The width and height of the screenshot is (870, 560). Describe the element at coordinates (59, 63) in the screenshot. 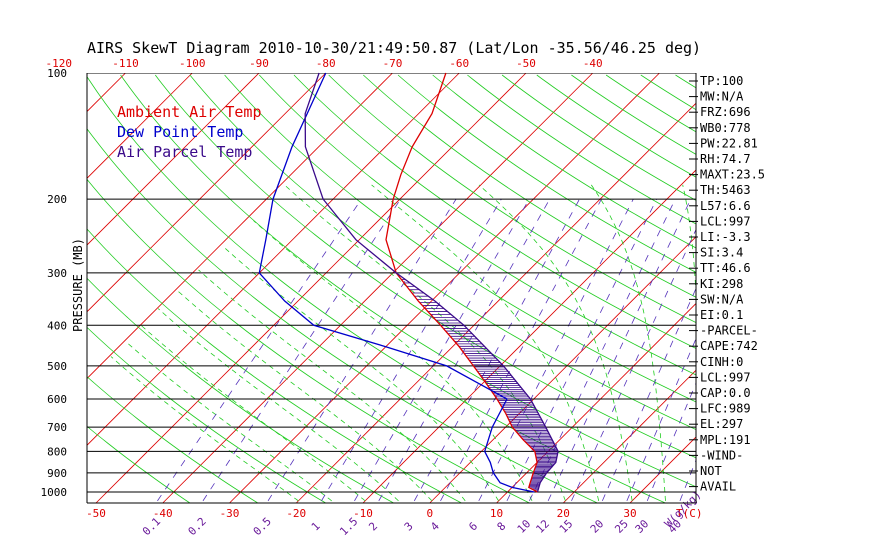

I see `top-temp-tick-label: -120` at that location.